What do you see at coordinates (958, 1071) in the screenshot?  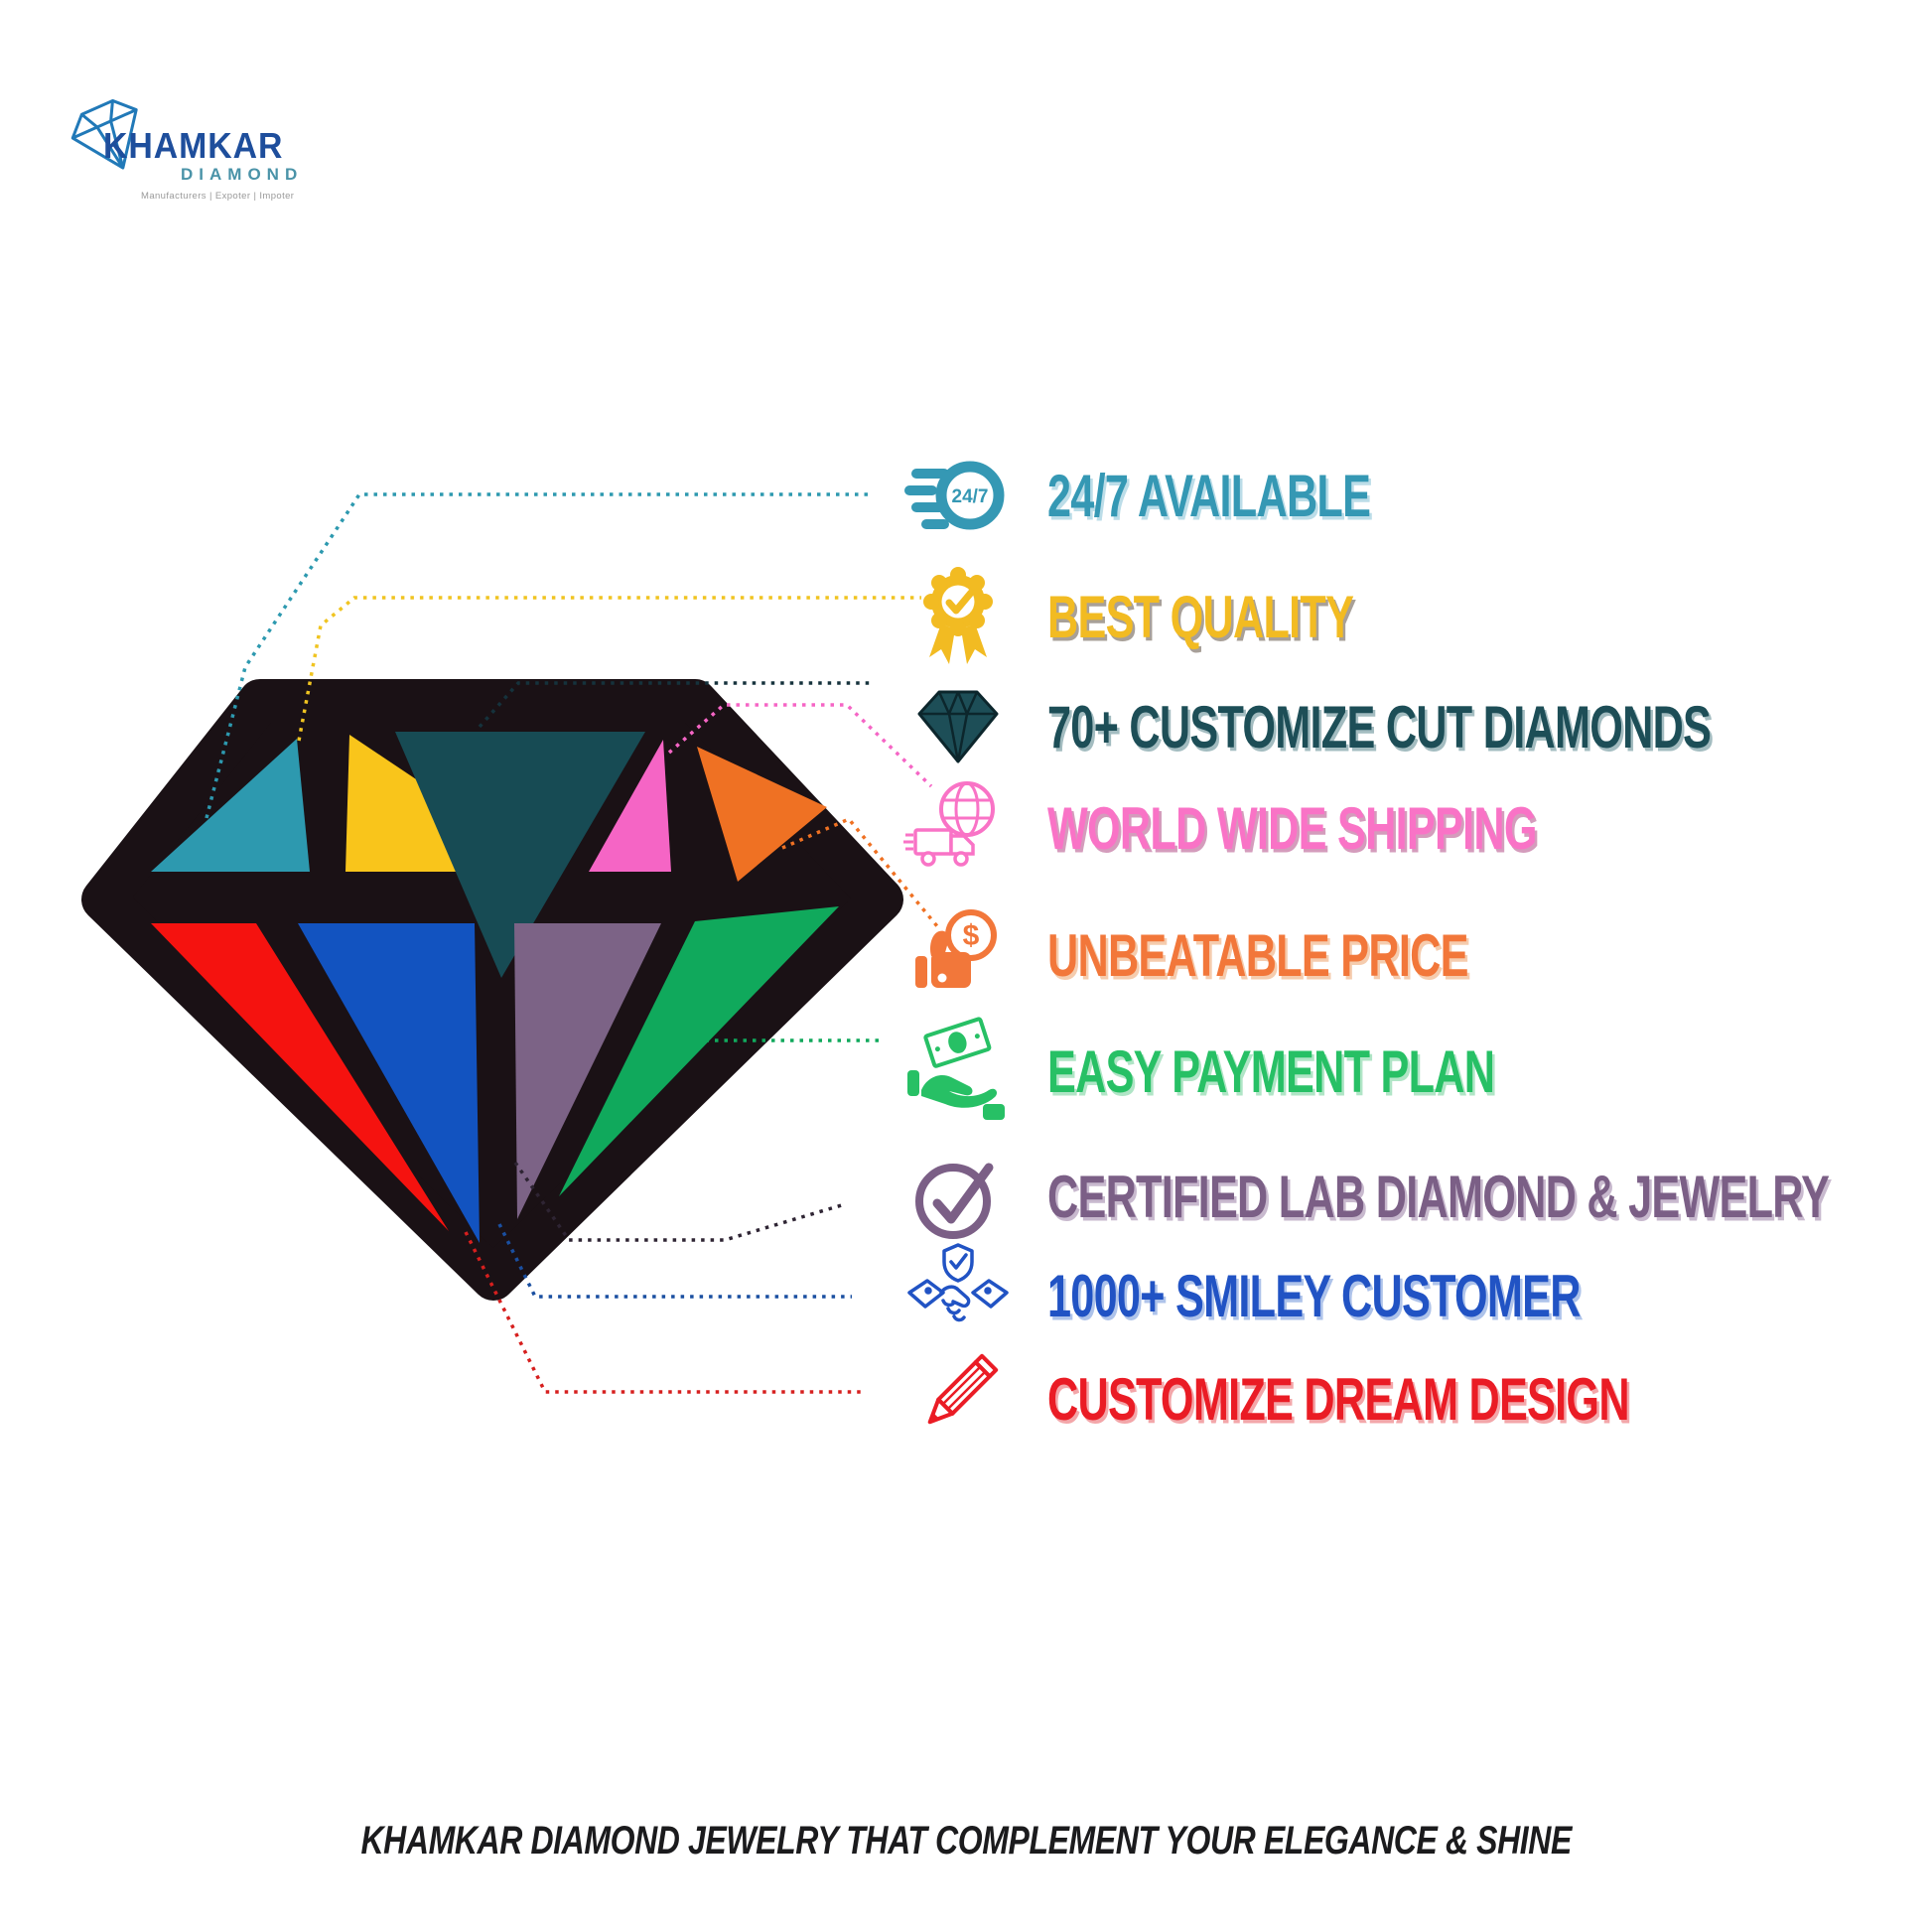 I see `money-hand-icon` at bounding box center [958, 1071].